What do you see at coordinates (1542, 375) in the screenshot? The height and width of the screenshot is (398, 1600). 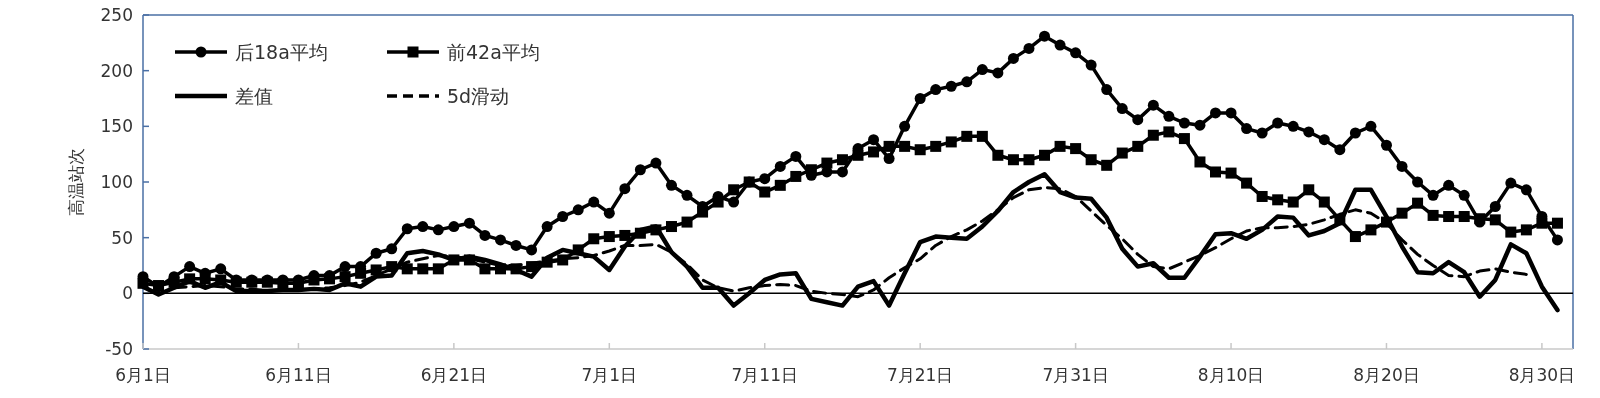 I see `x-tick-label: 8月30日` at bounding box center [1542, 375].